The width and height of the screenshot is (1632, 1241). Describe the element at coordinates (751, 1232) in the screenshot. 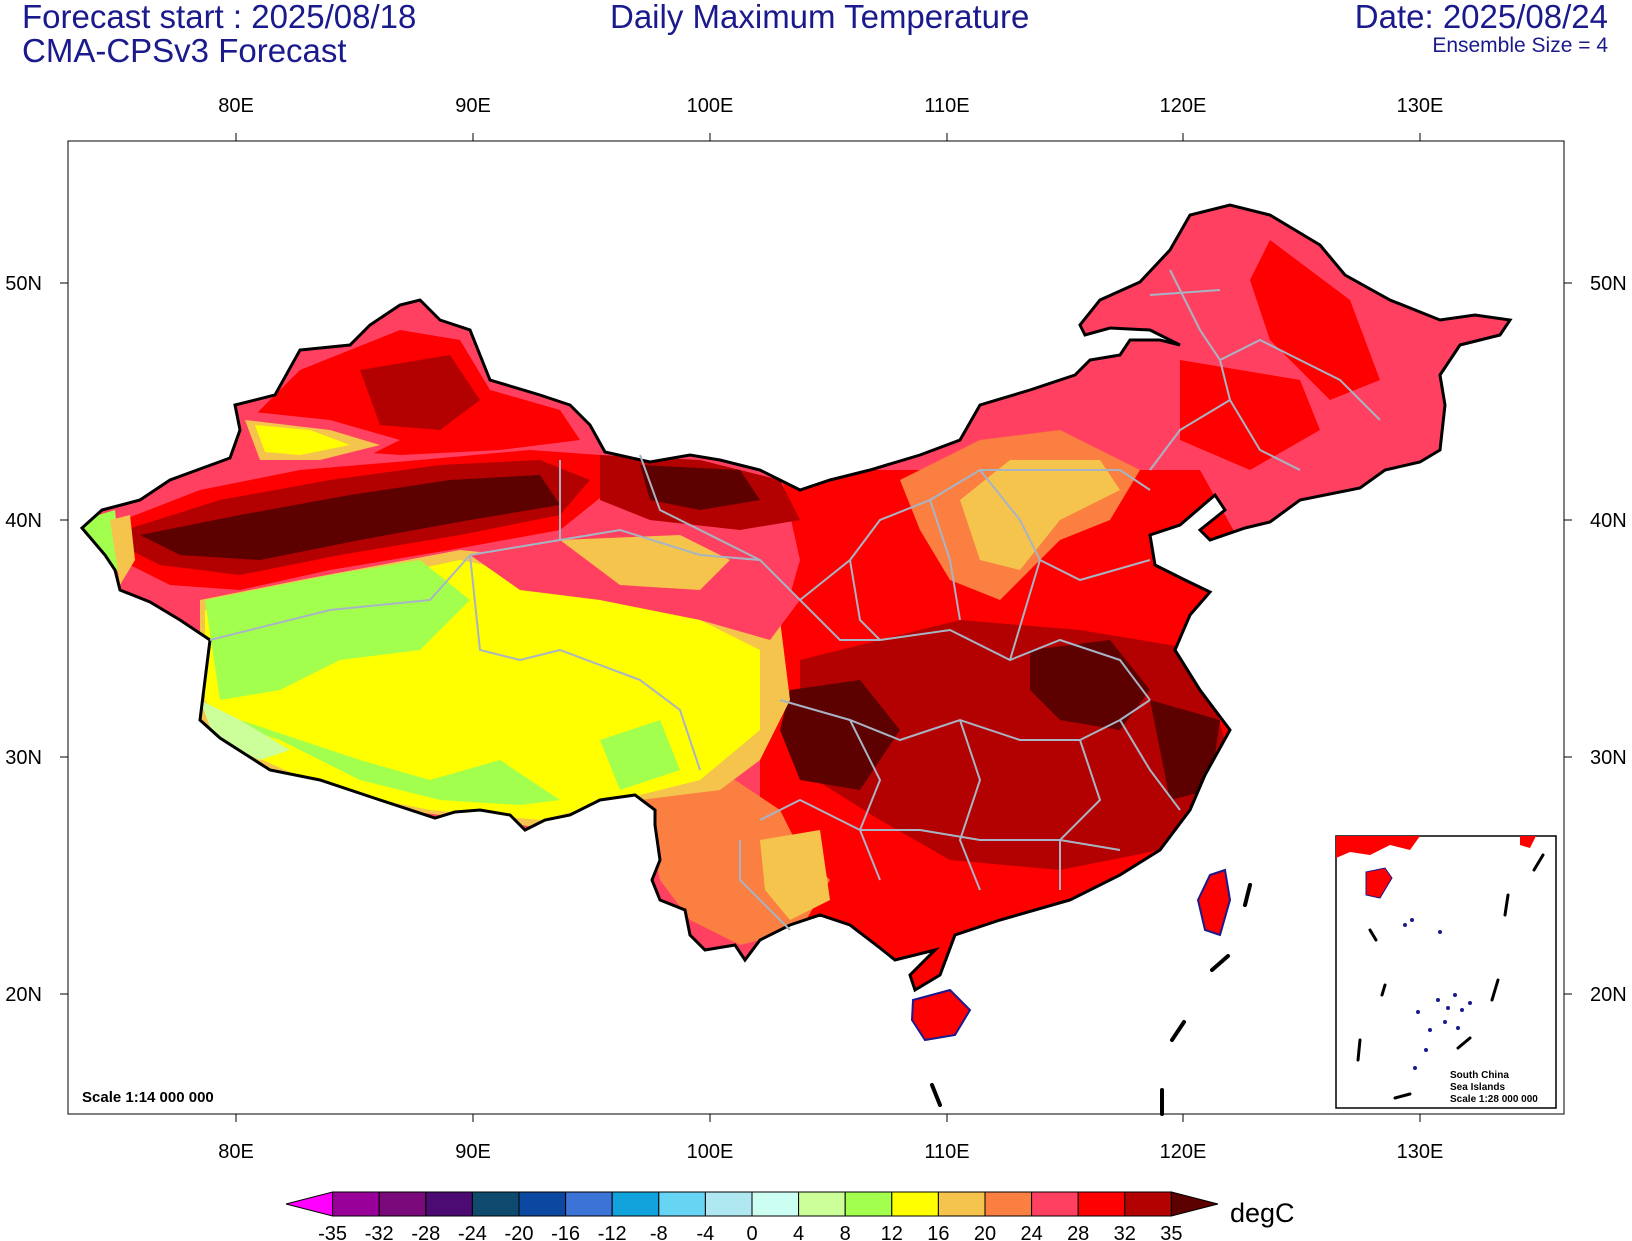

I see `colorbar-tick-label: 0` at that location.